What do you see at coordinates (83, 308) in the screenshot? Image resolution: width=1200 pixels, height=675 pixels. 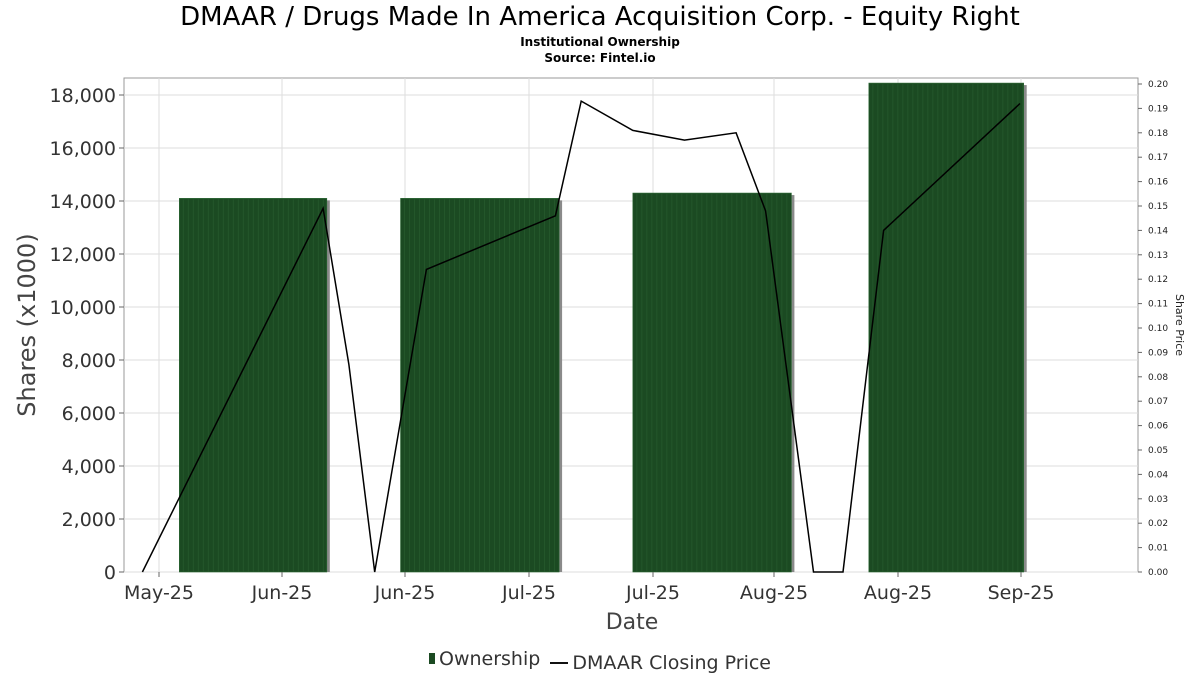 I see `y-tick-label: 10,000` at bounding box center [83, 308].